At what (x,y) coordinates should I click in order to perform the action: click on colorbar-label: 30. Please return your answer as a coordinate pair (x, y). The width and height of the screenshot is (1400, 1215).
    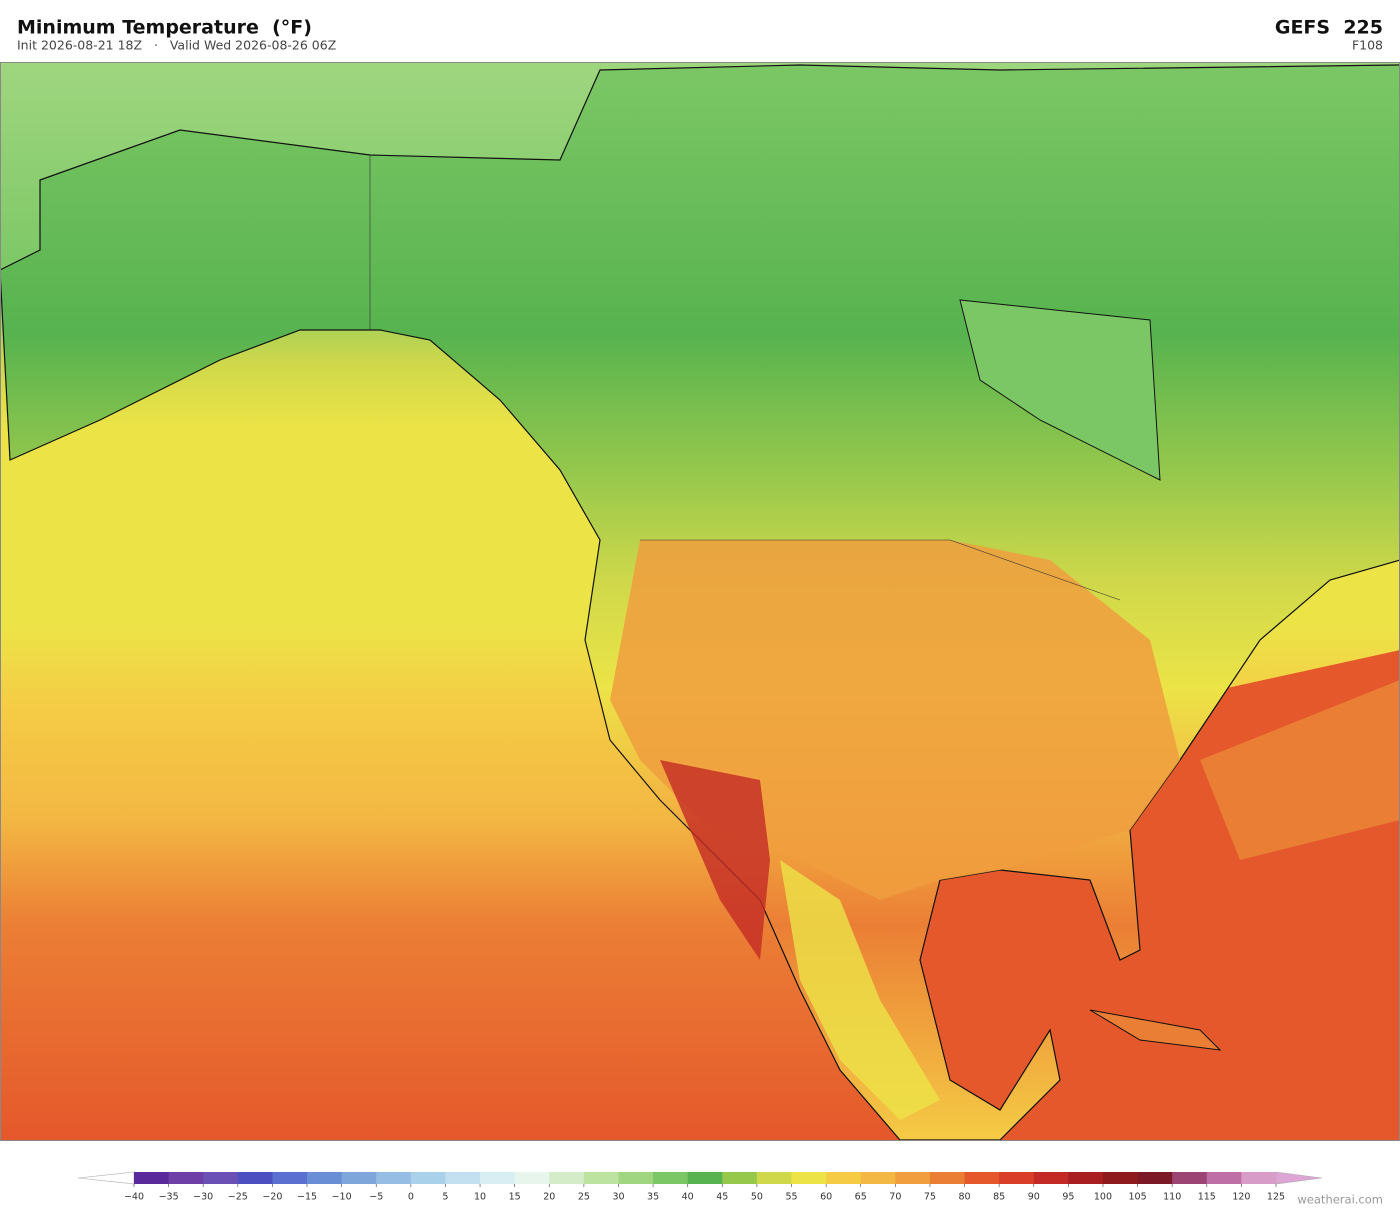
    Looking at the image, I should click on (618, 1197).